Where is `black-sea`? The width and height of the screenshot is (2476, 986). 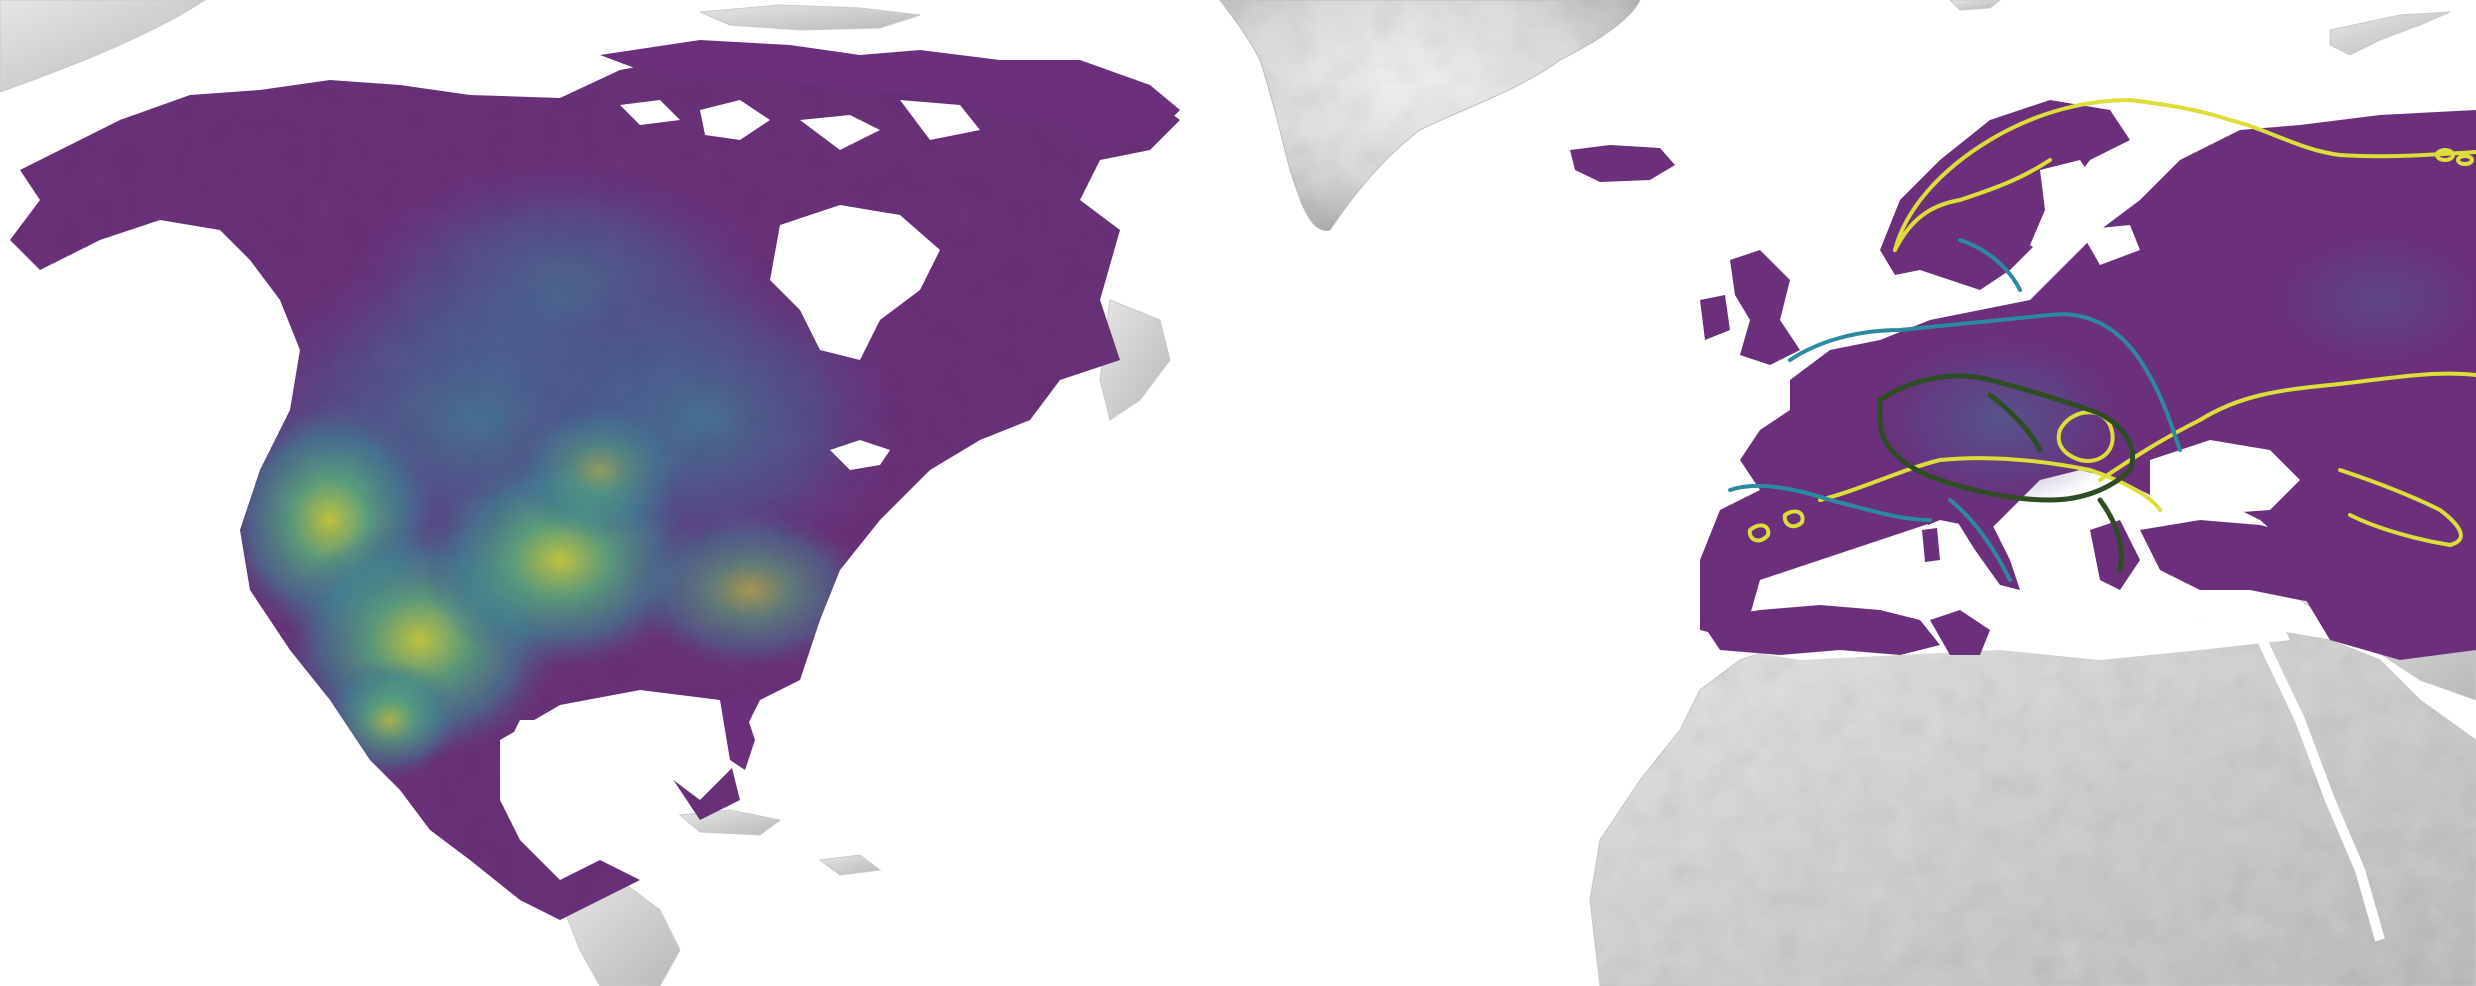 black-sea is located at coordinates (2225, 477).